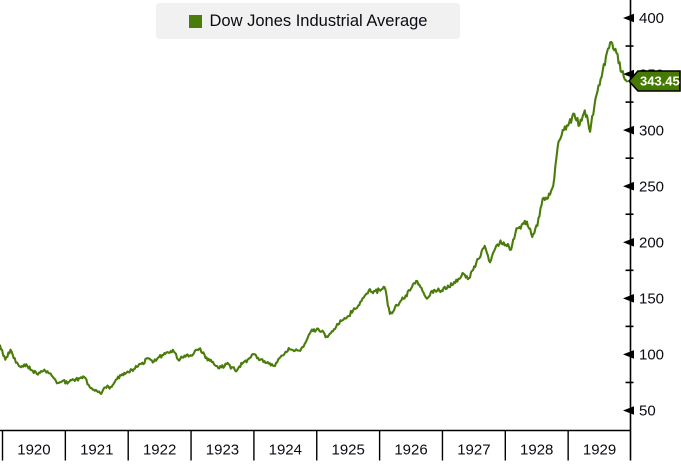 The image size is (681, 466). I want to click on x-axis-year-label: 1924, so click(285, 450).